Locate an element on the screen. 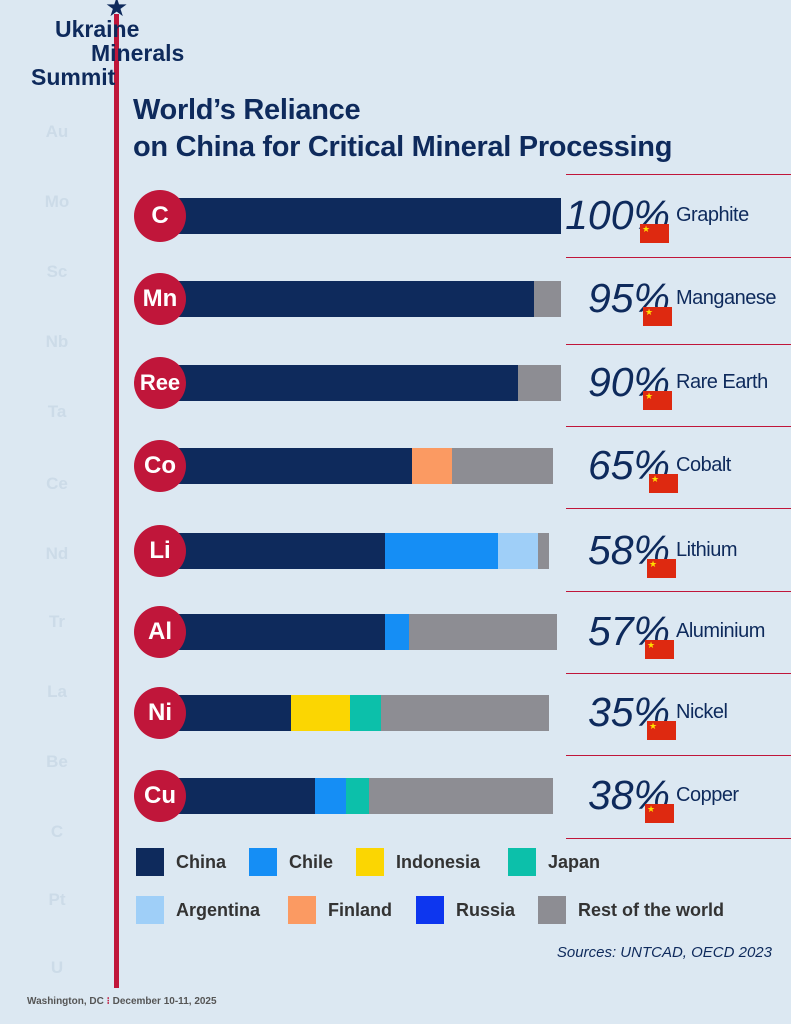 This screenshot has width=791, height=1024. element-symbol-badge: Li is located at coordinates (160, 551).